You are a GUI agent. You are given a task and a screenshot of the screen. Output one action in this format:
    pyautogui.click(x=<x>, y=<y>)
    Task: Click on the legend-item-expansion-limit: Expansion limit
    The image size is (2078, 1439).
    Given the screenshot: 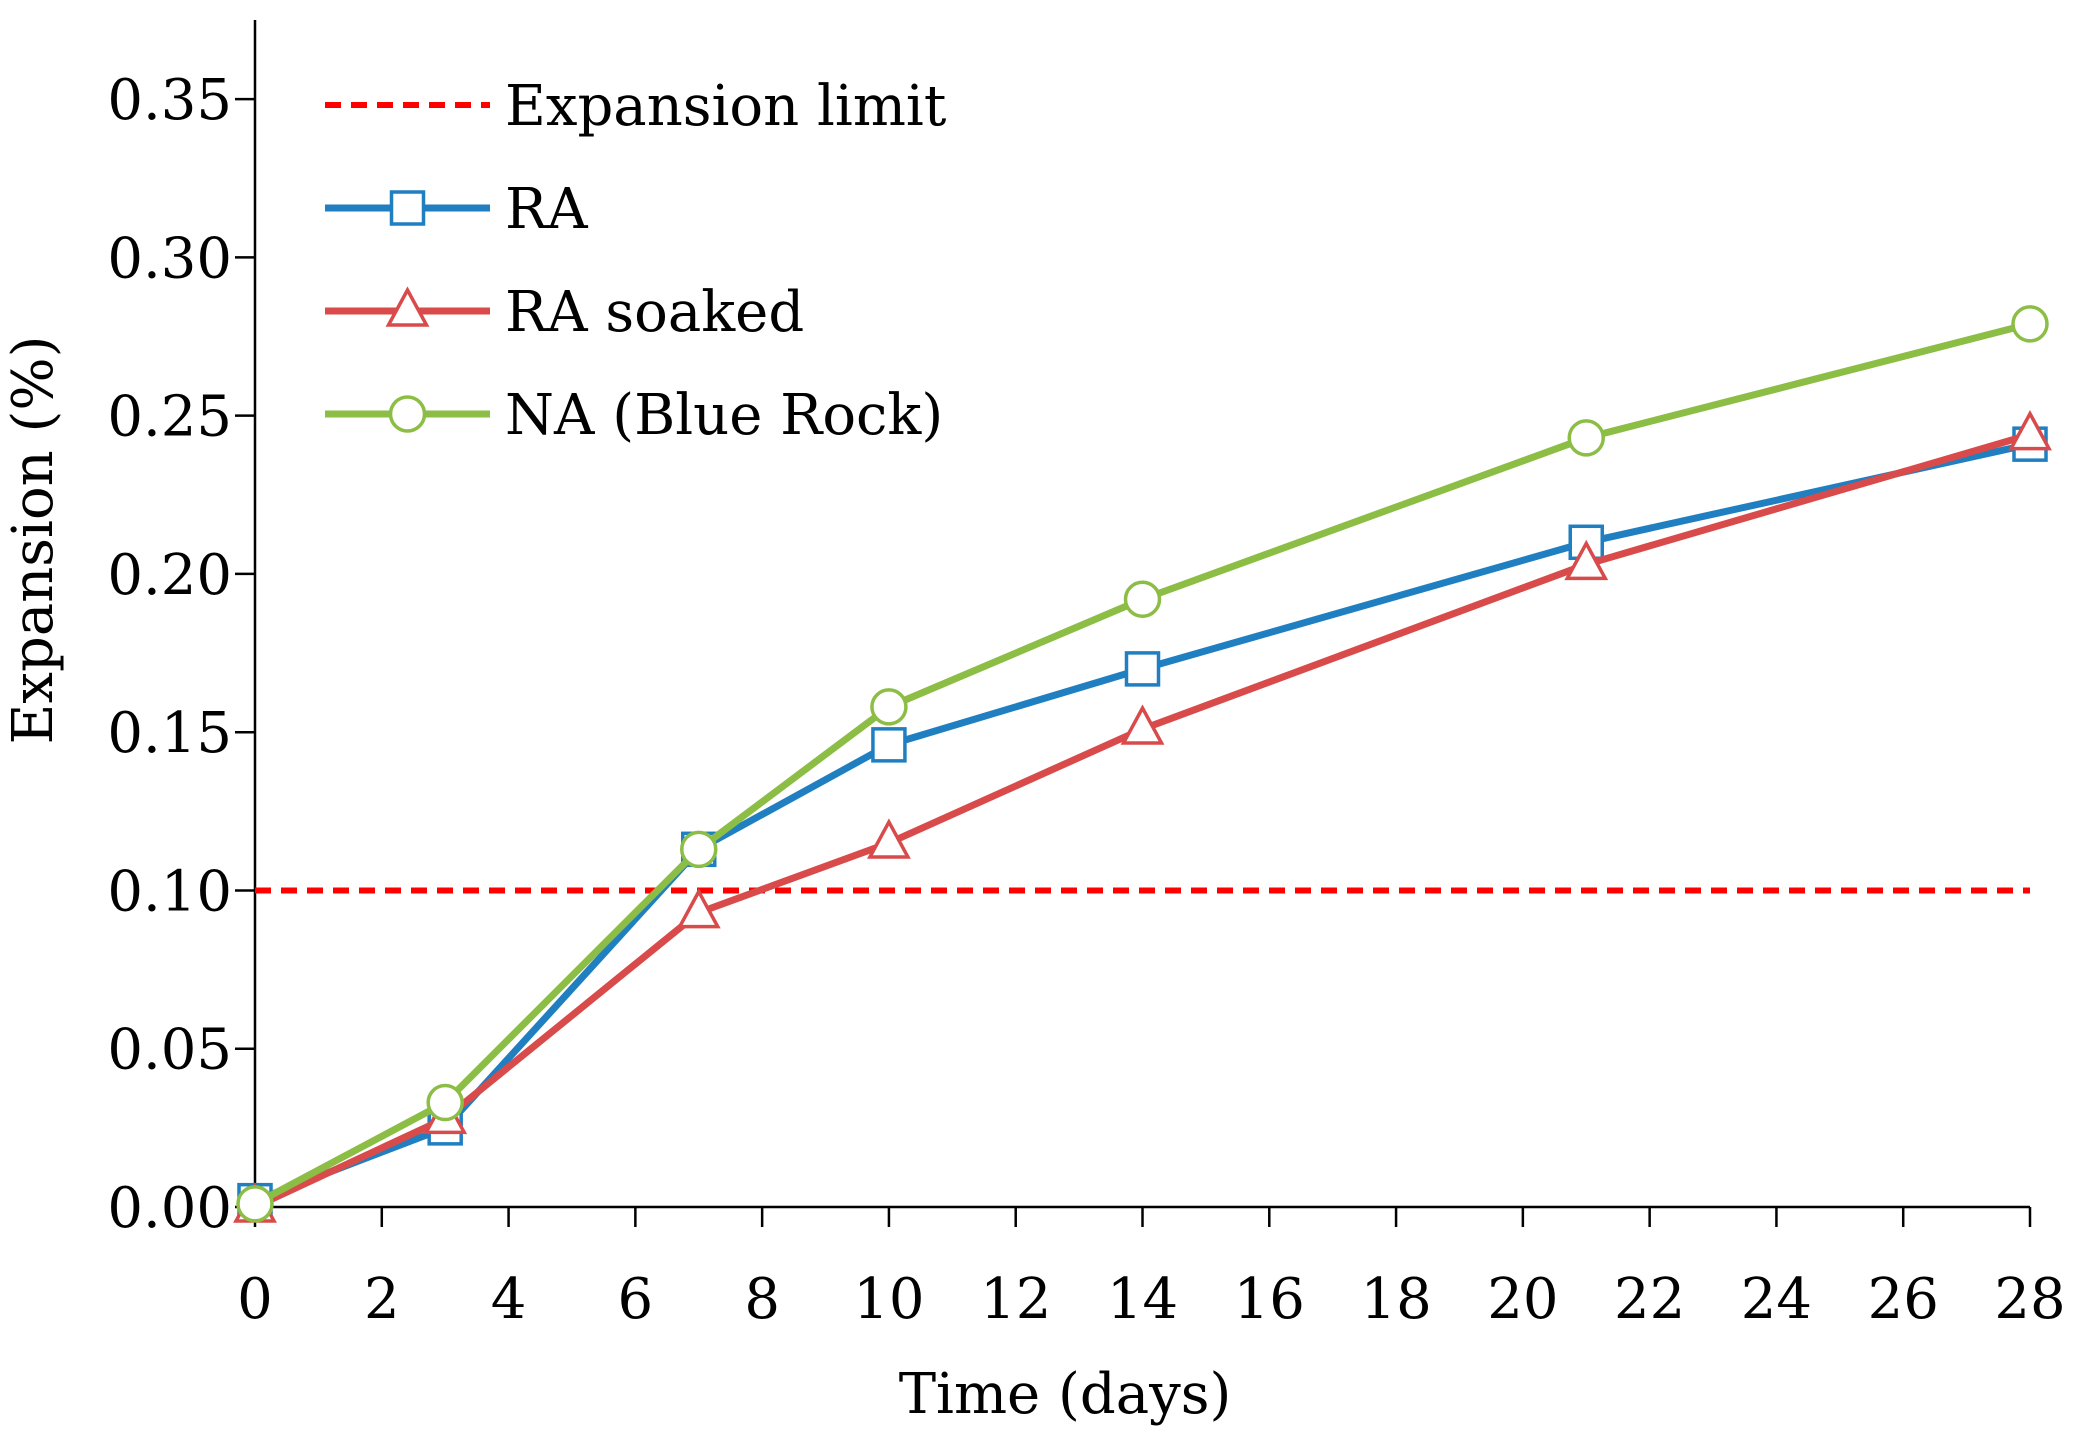 What is the action you would take?
    pyautogui.click(x=636, y=106)
    